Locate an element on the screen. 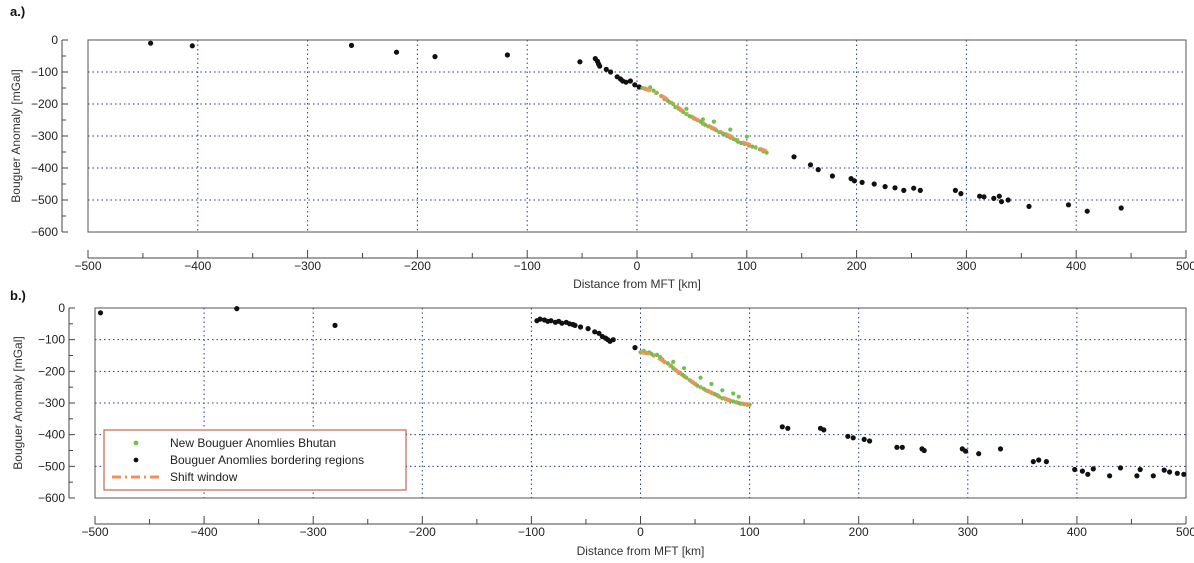  x-axis-title: Distance from MFT [km] is located at coordinates (637, 284).